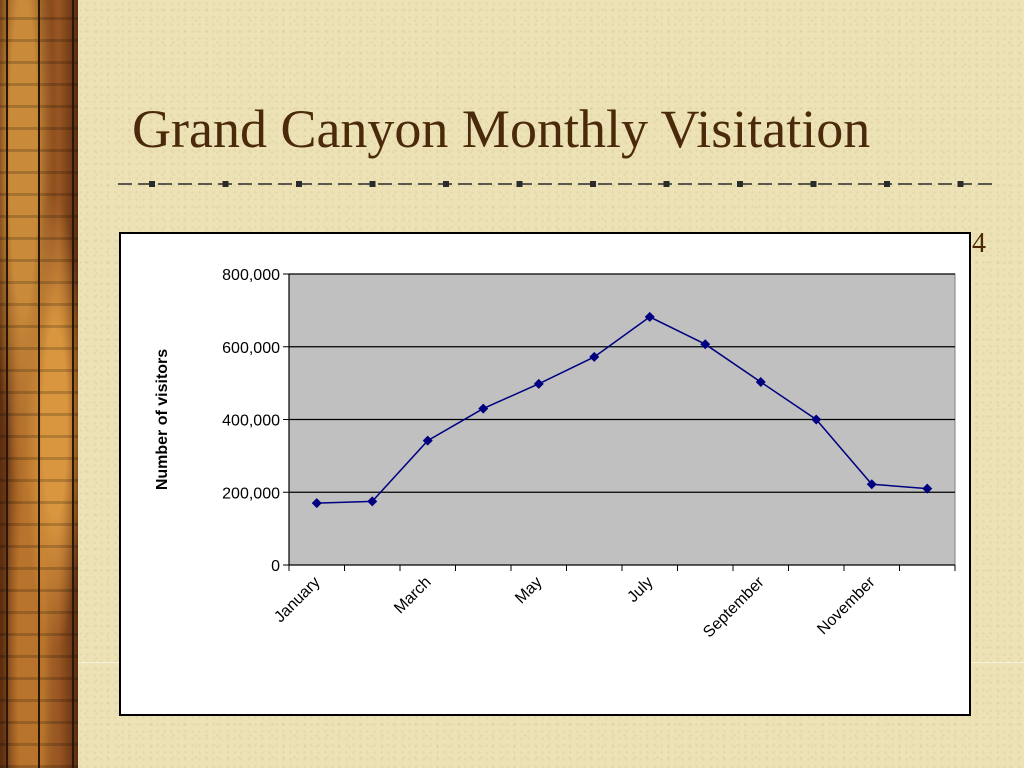 The width and height of the screenshot is (1024, 768). I want to click on x-tick-label: September, so click(734, 607).